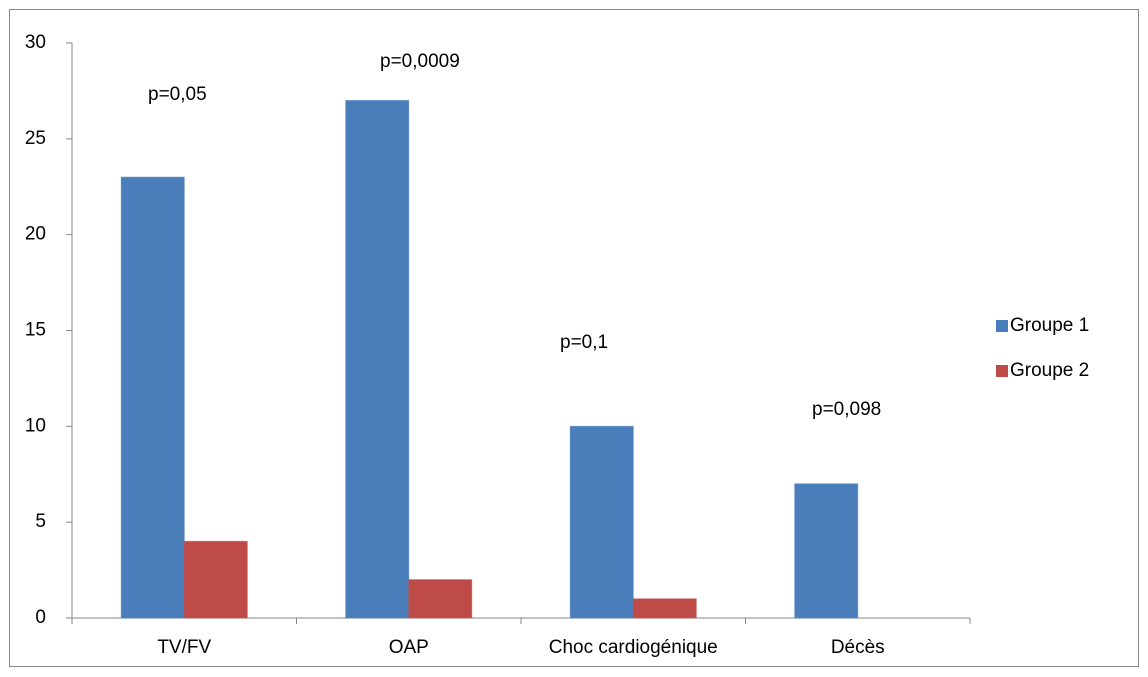  I want to click on y-tick-label: 5, so click(40, 521).